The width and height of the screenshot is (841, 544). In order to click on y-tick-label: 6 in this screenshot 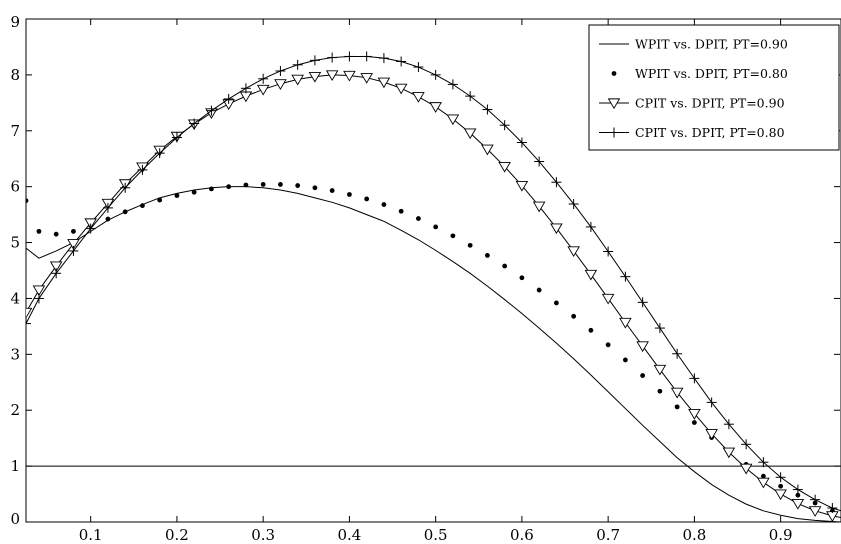, I will do `click(15, 187)`.